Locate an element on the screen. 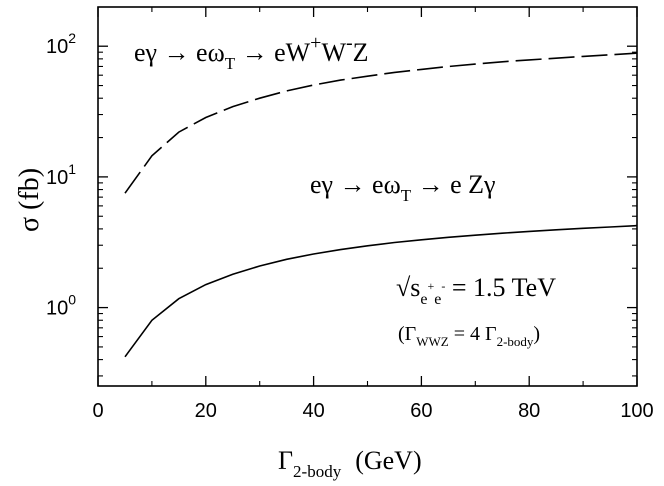  y-tick-label: 10² is located at coordinates (61, 44).